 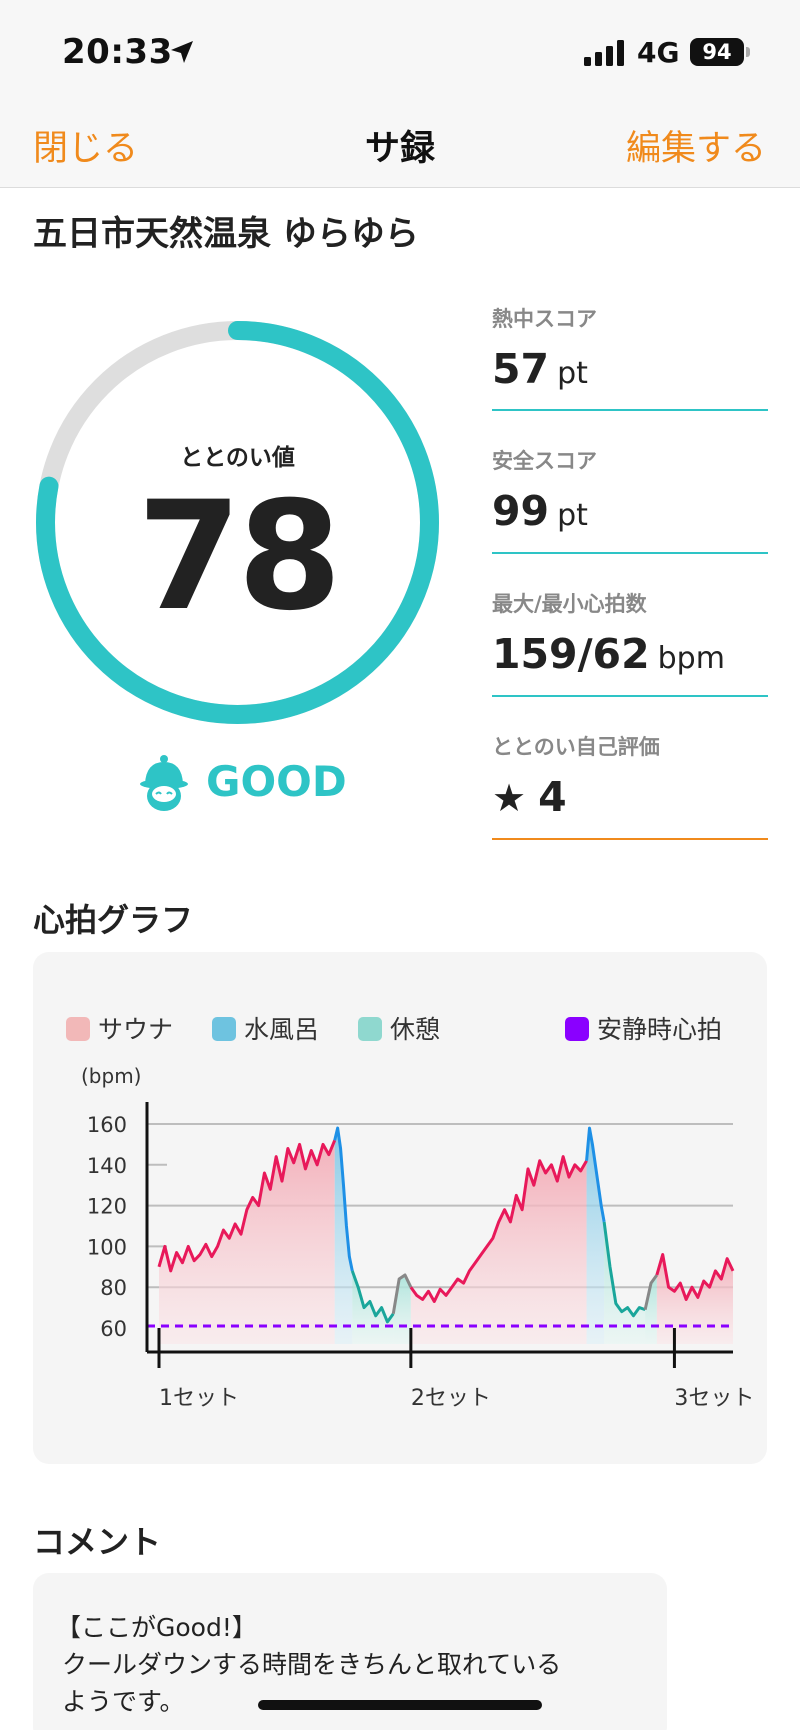 What do you see at coordinates (660, 1029) in the screenshot?
I see `legend-label: 安静時心拍` at bounding box center [660, 1029].